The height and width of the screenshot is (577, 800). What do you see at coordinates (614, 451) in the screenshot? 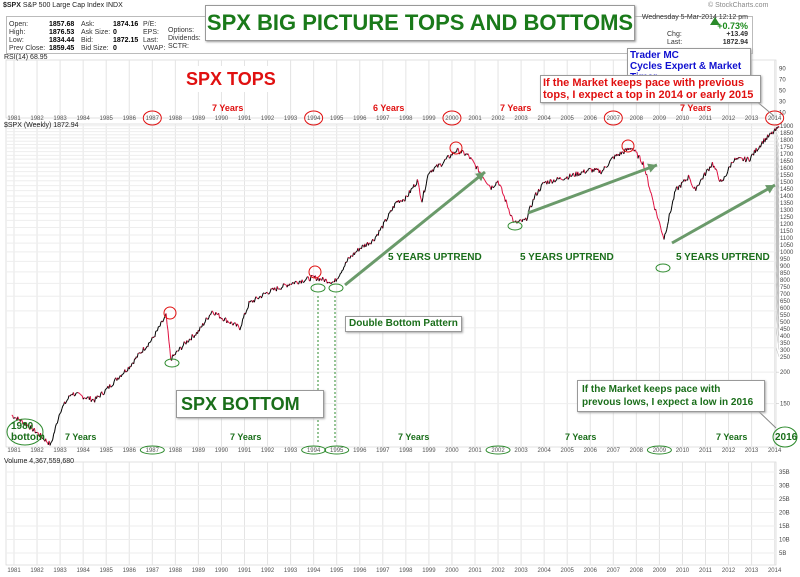
I see `year-tick-2007: 2007` at bounding box center [614, 451].